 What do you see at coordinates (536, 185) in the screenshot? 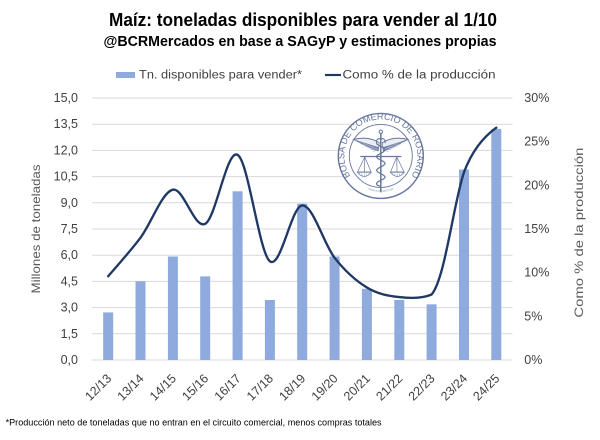
I see `svg-text: 20%` at bounding box center [536, 185].